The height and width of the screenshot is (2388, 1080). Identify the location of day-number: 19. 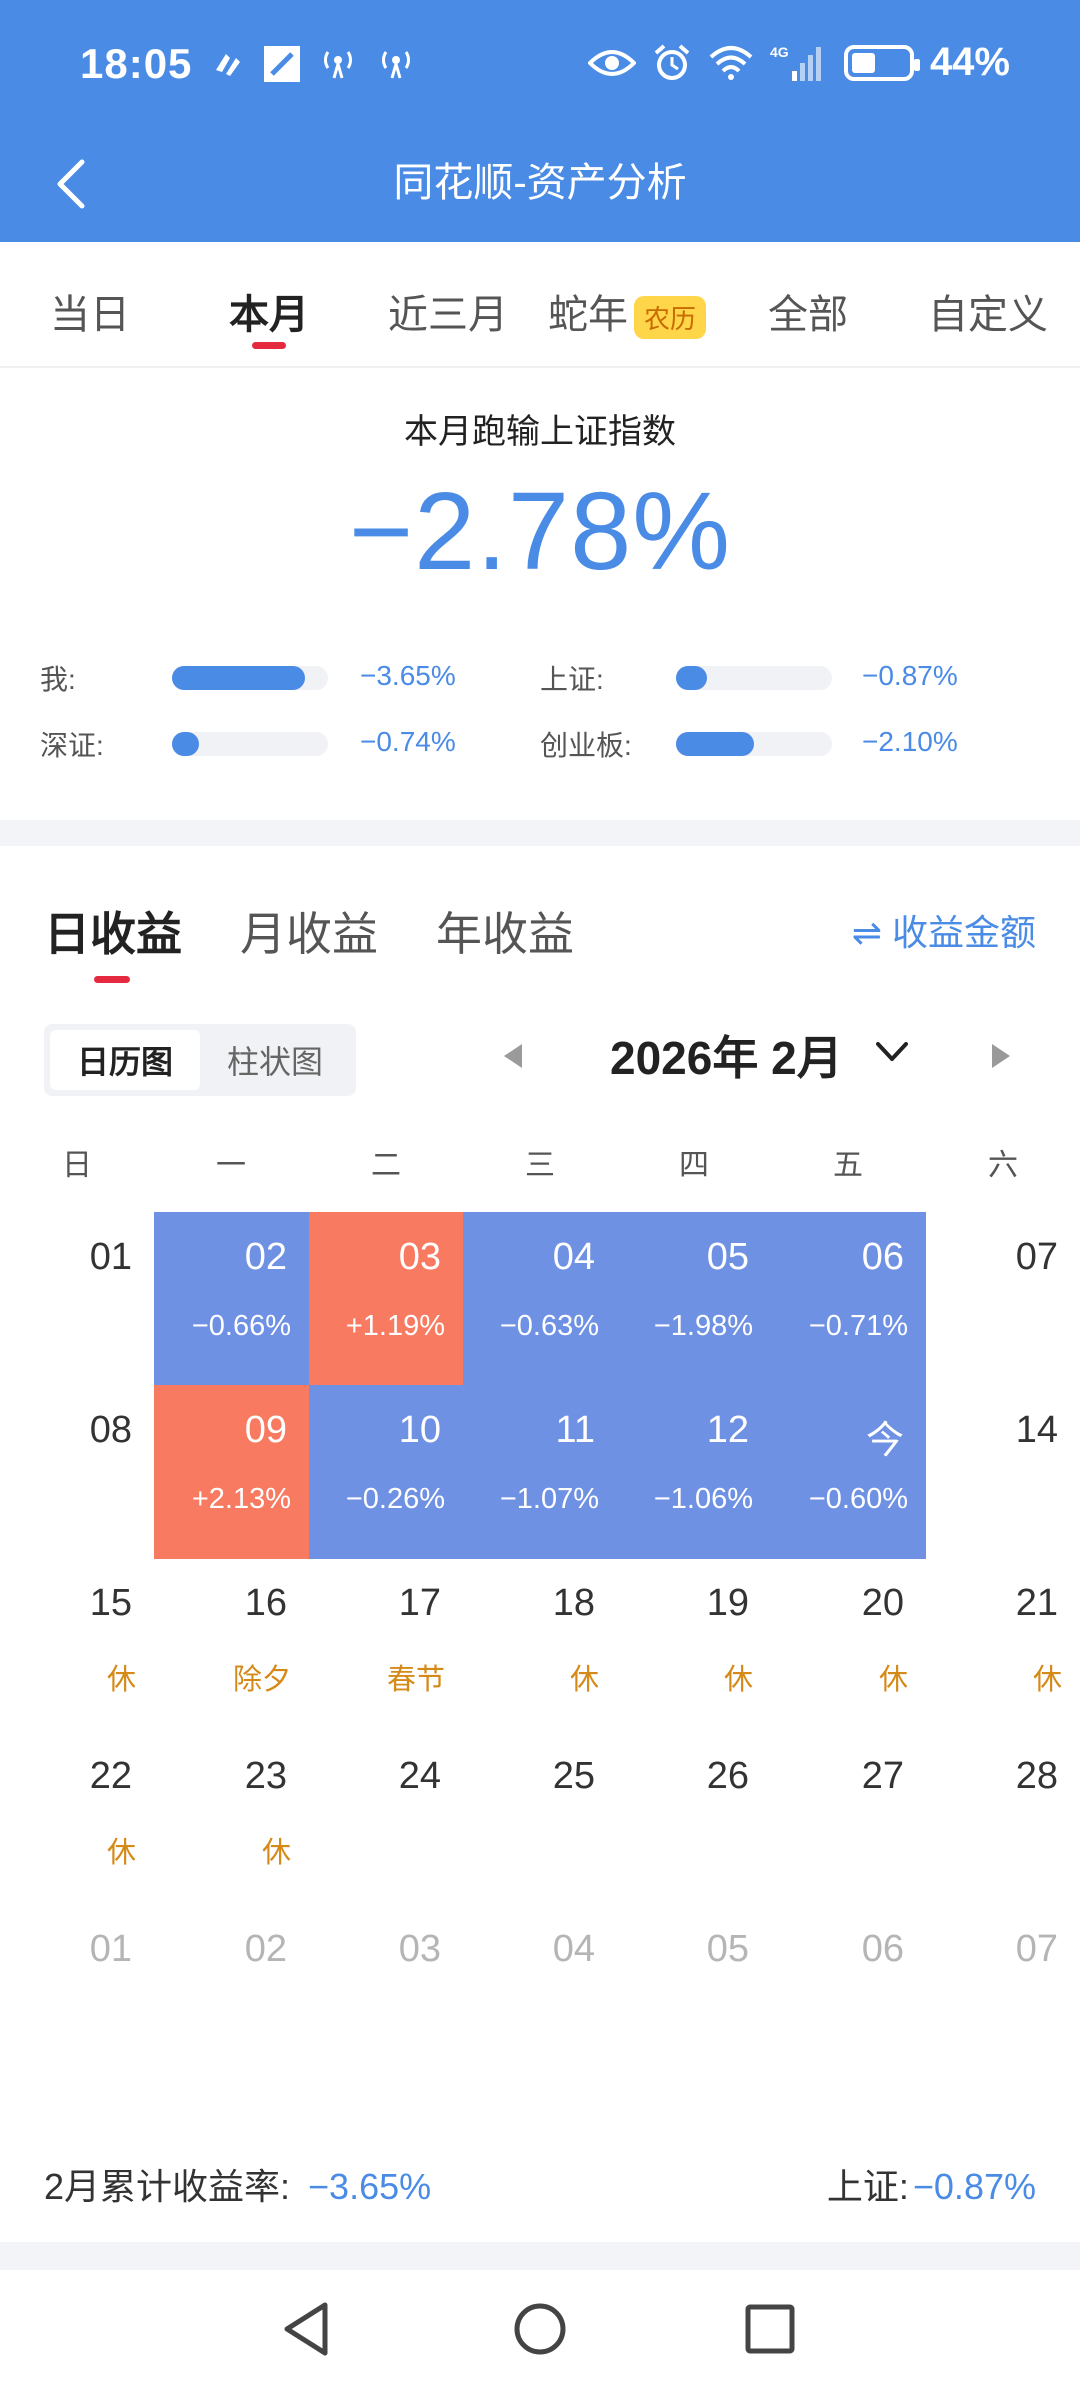
(727, 1603).